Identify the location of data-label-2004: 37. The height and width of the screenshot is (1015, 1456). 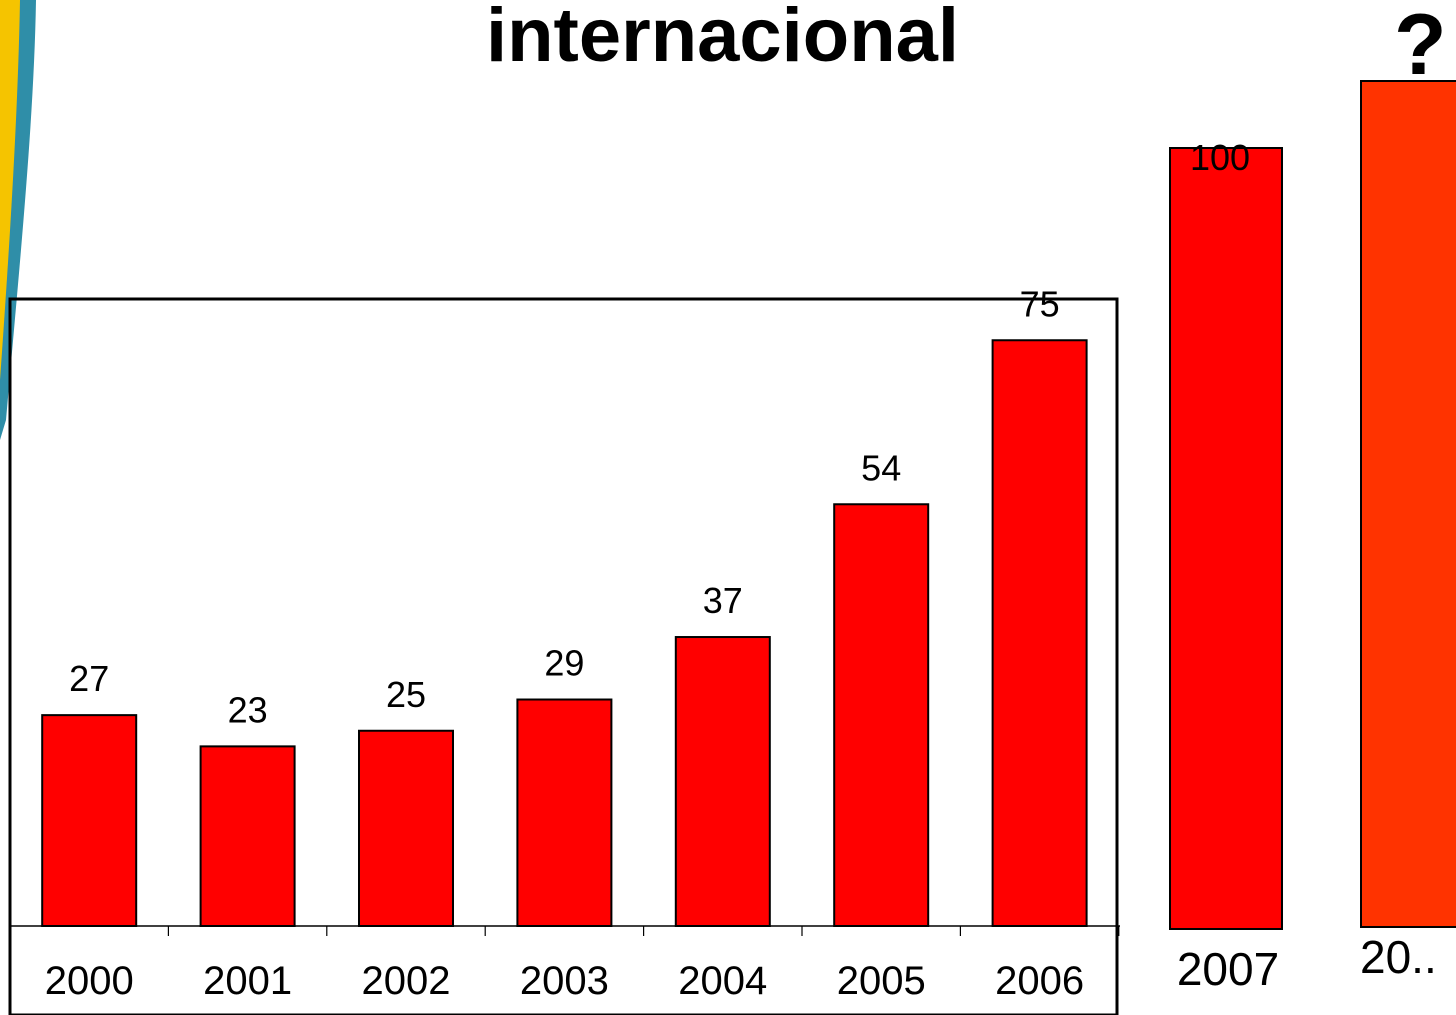
(723, 600).